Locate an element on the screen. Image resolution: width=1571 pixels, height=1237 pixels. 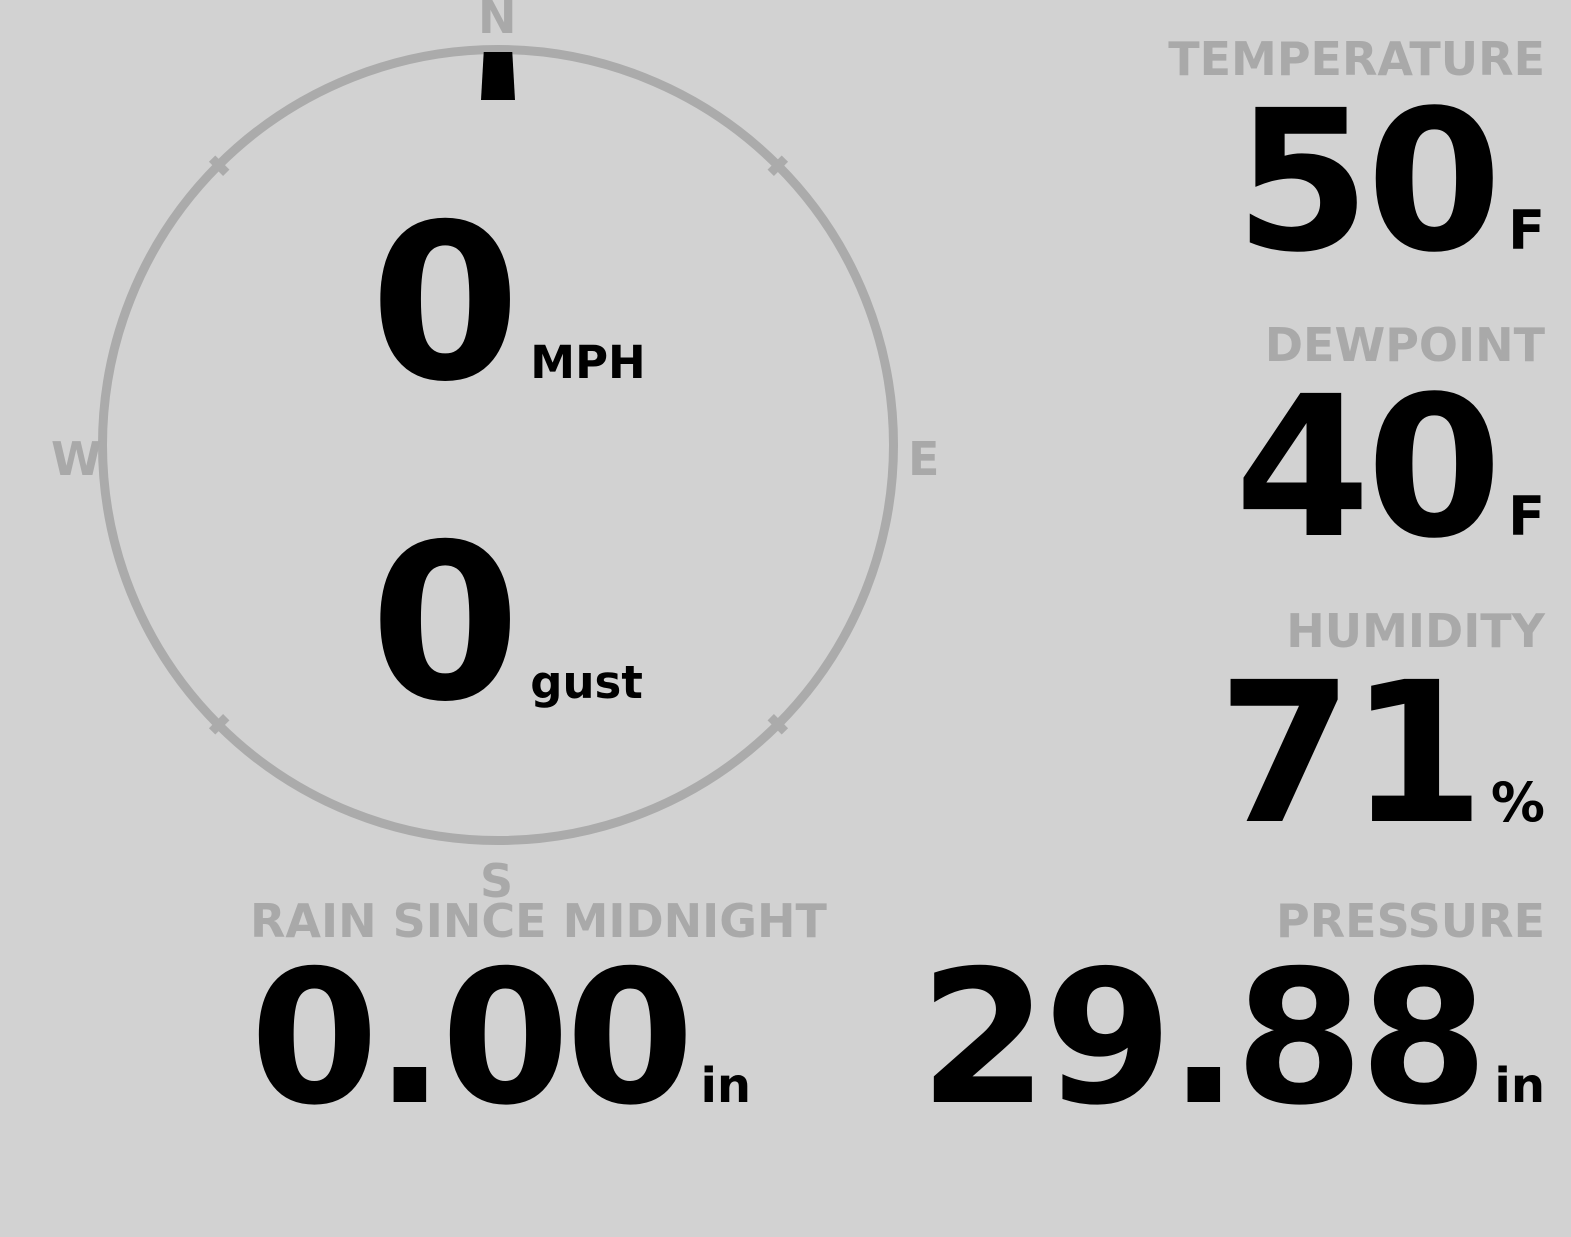
rain-value-row: 0.00 in is located at coordinates (538, 1038).